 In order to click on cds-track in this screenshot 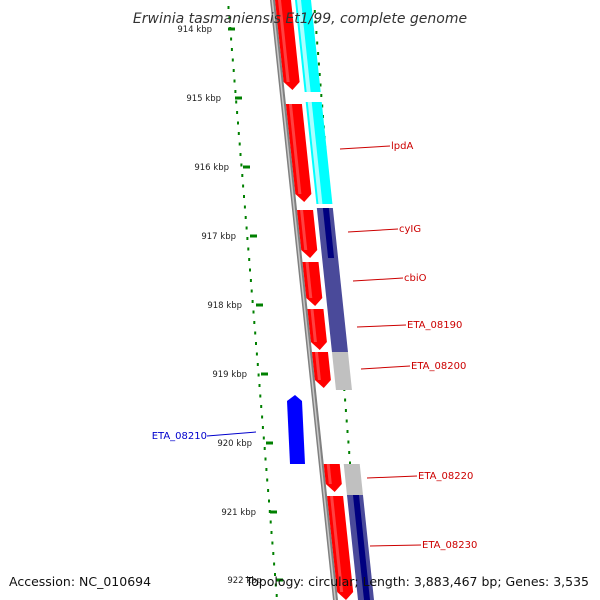, I will do `click(314, 300)`.